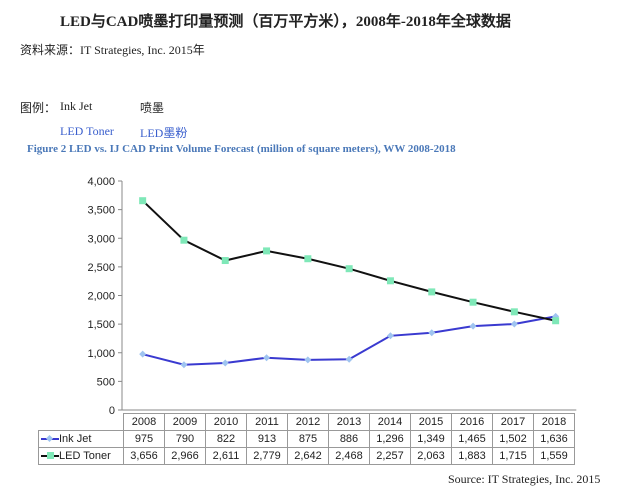  I want to click on category-label: 2012, so click(308, 422).